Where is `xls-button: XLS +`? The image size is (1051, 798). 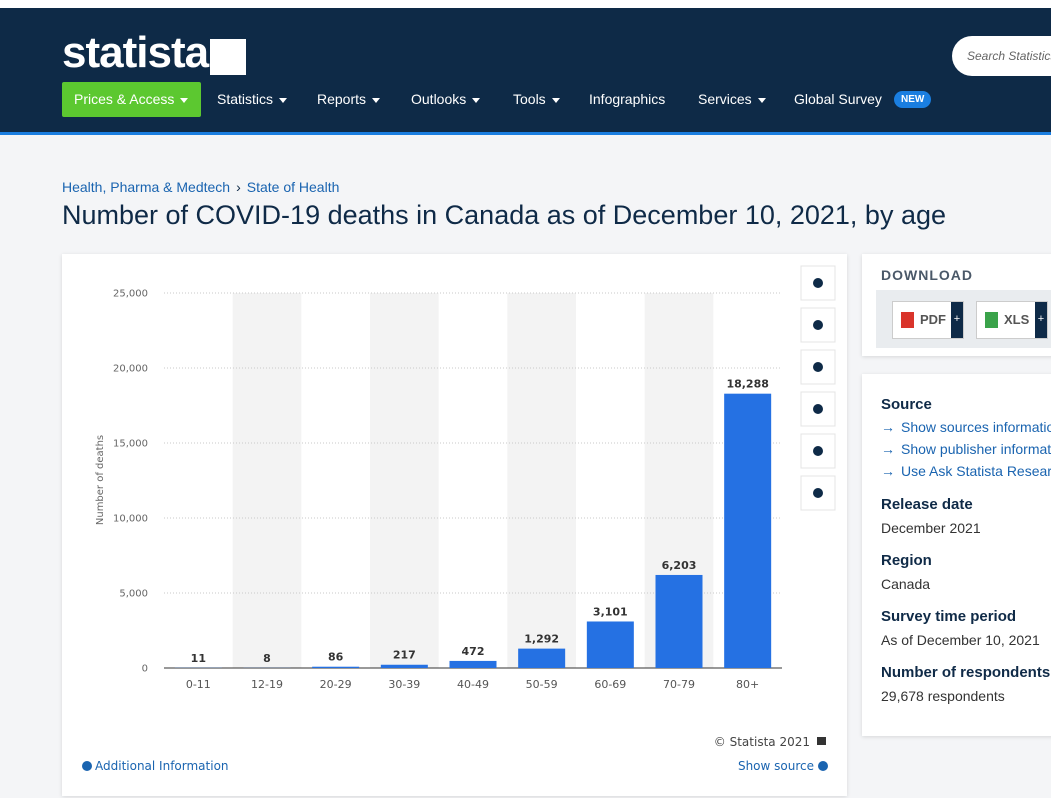 xls-button: XLS + is located at coordinates (1012, 320).